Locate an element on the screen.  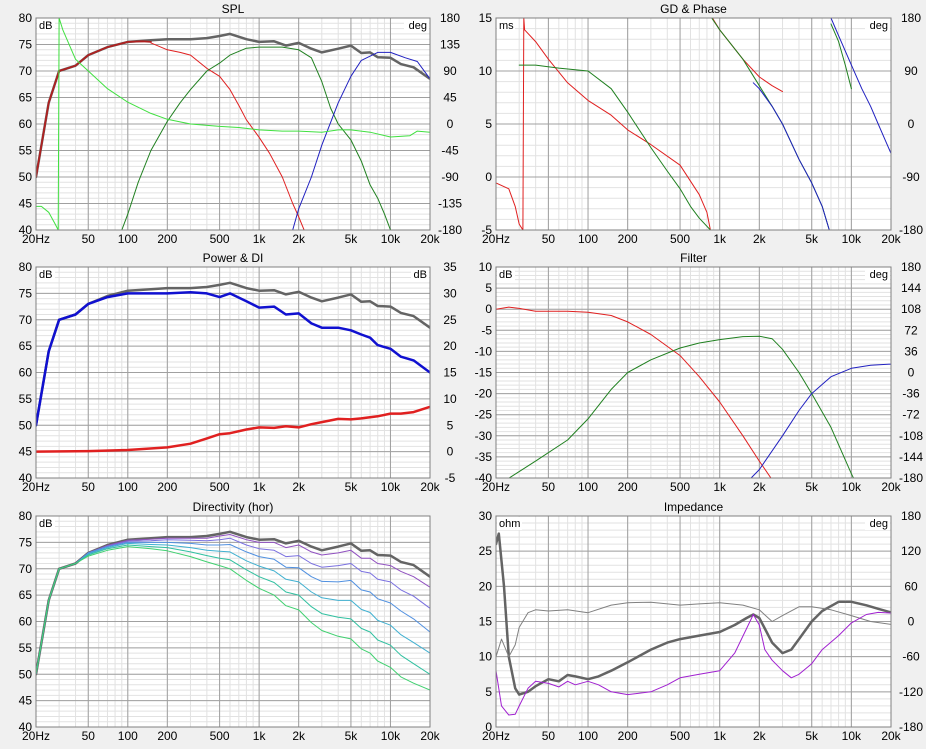
gd-series-woofer-phase is located at coordinates (603, 124).